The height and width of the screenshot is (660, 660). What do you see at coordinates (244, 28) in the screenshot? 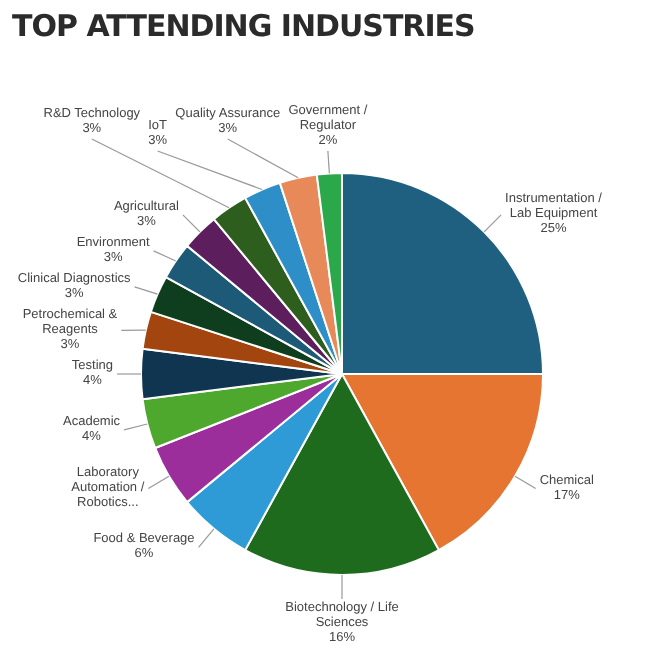
I see `chart-title: TOP ATTENDING INDUSTRIES` at bounding box center [244, 28].